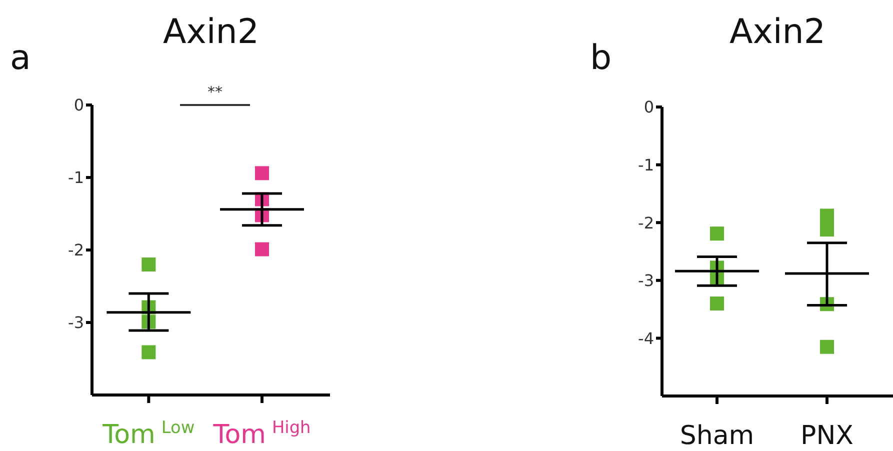  Describe the element at coordinates (261, 433) in the screenshot. I see `x-tick-label: Tom$^{High}$` at that location.